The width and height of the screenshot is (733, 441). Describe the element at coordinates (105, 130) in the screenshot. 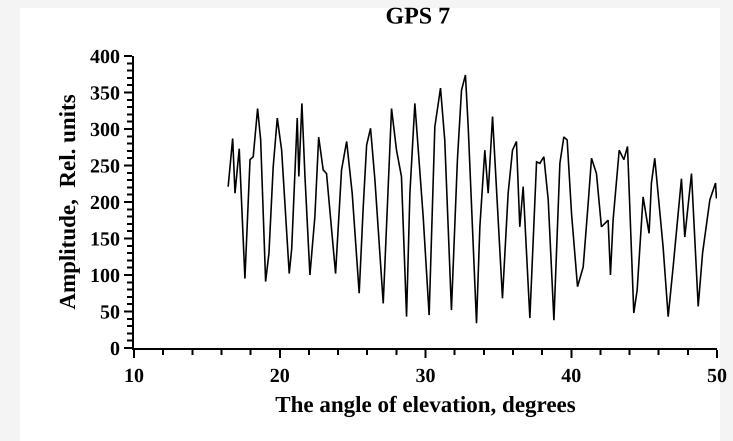

I see `y-tick-label: 300` at that location.